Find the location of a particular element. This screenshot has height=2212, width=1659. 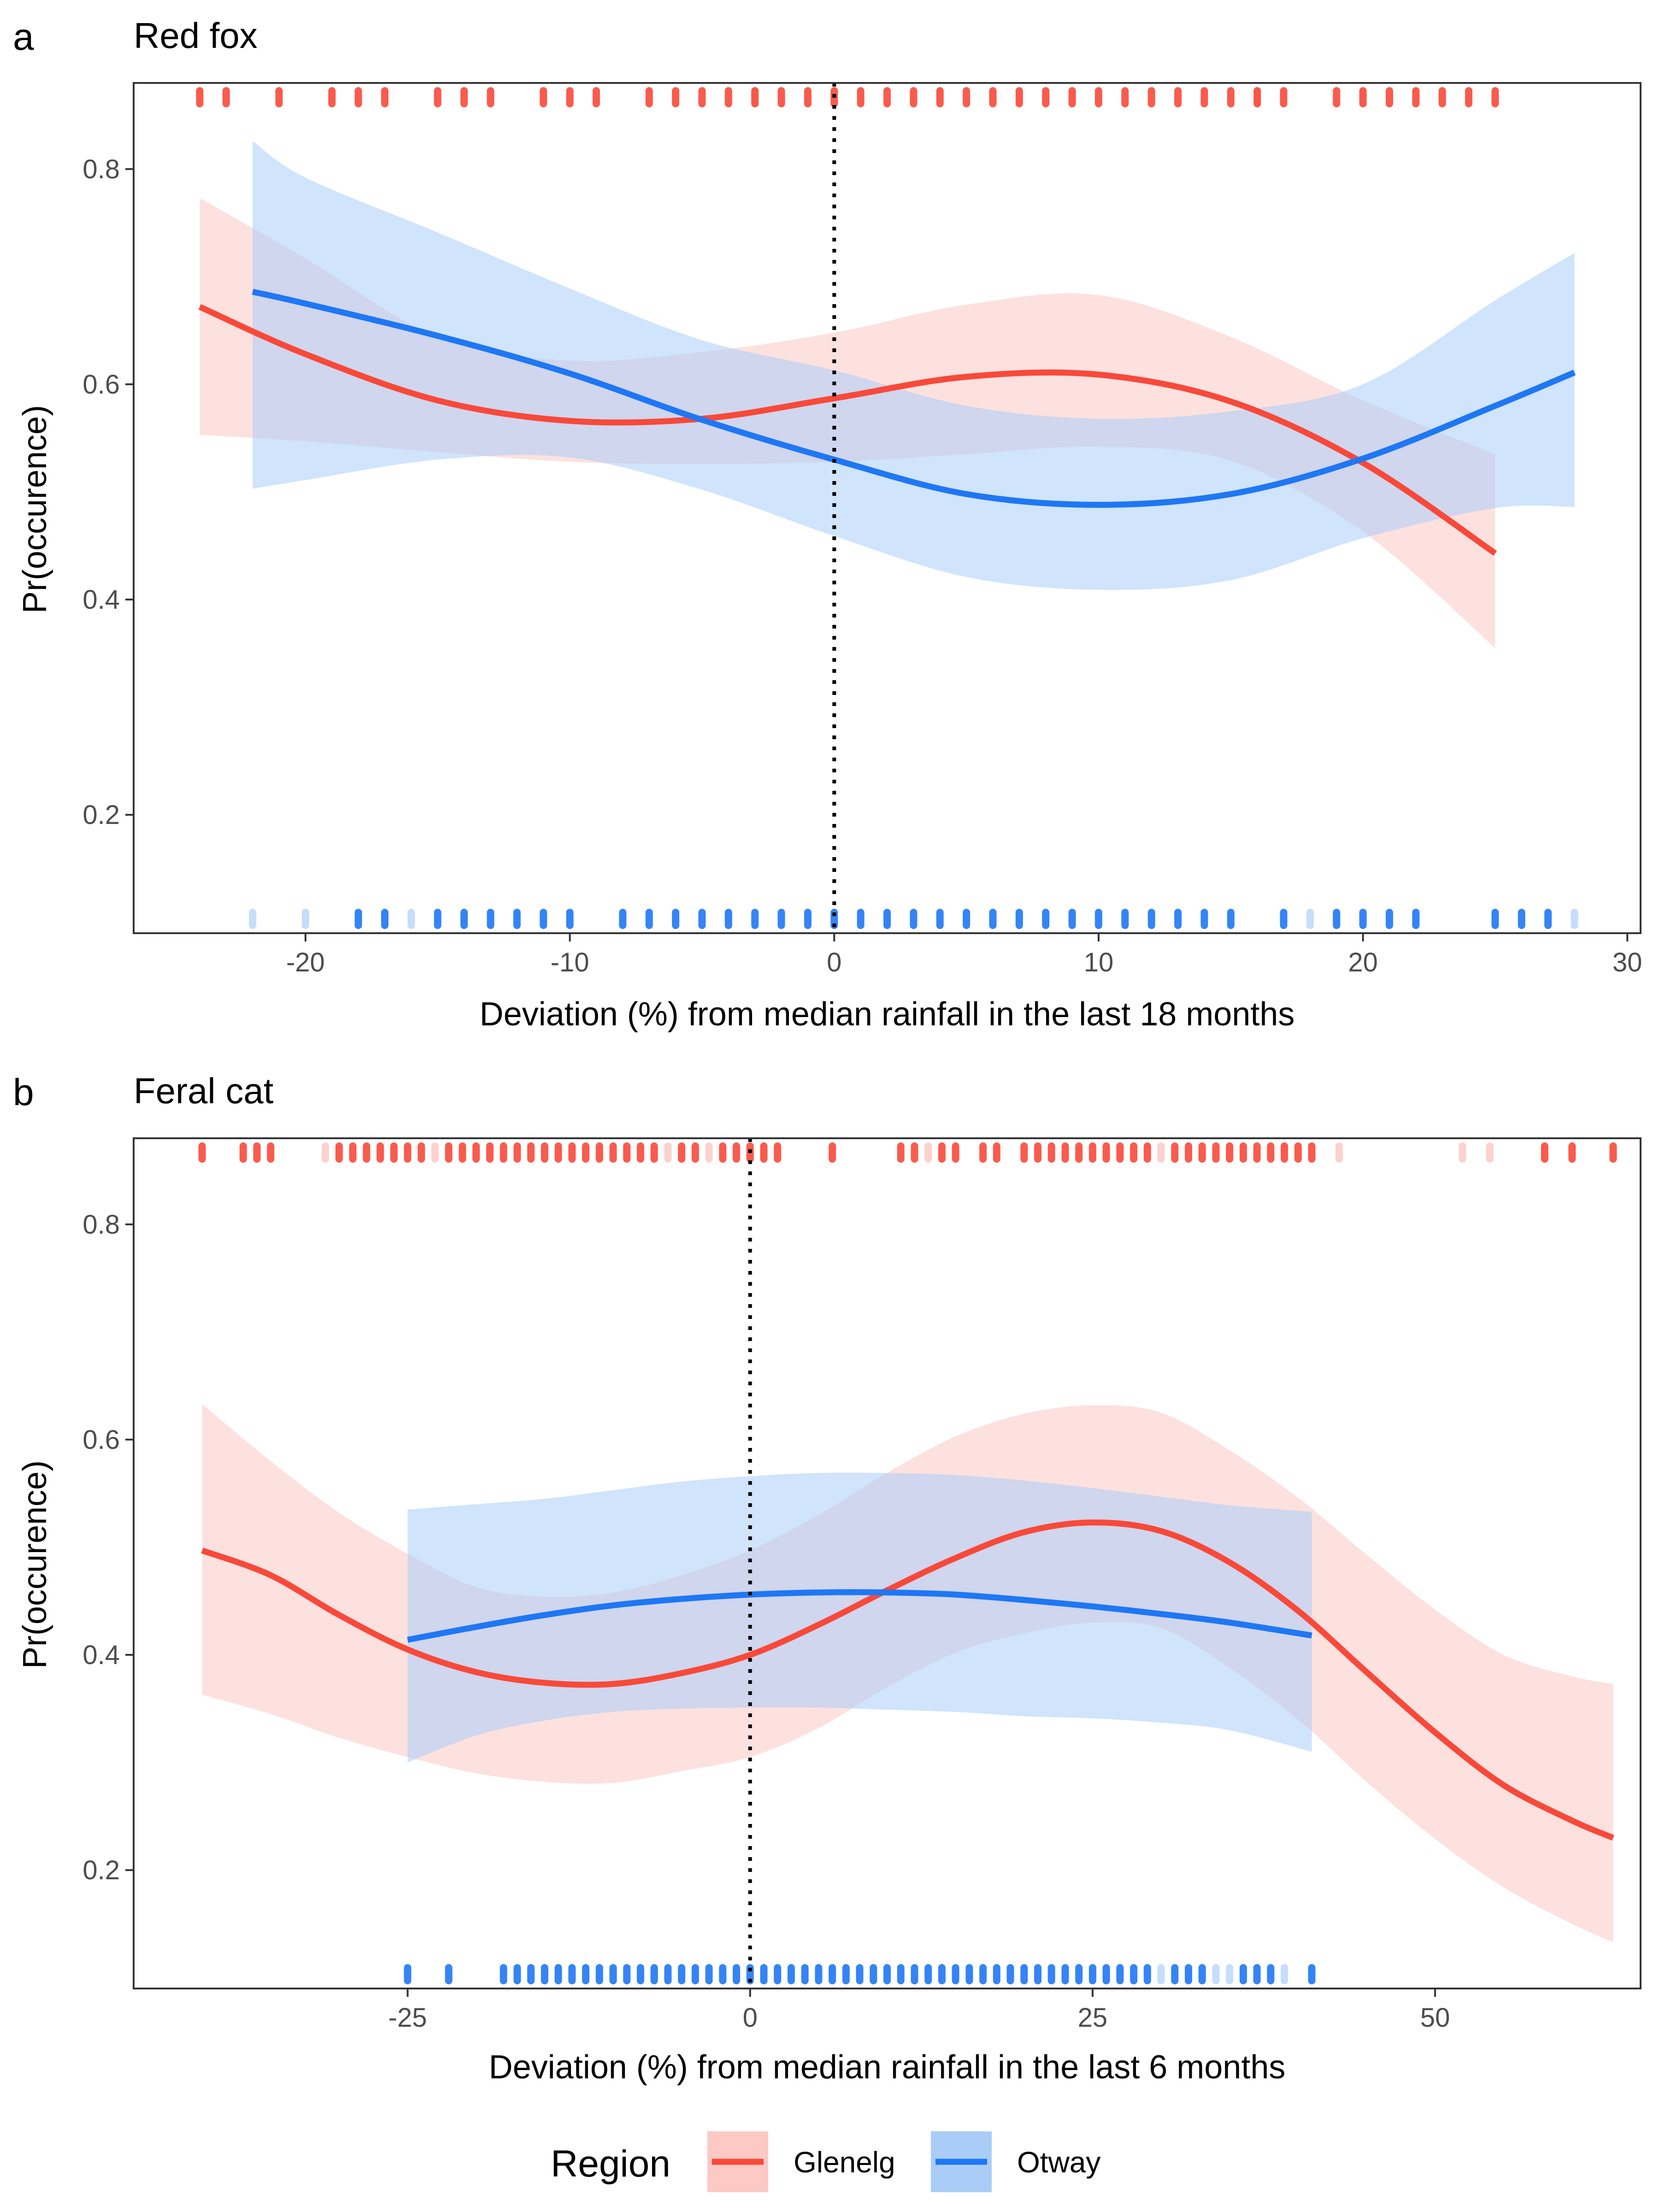

pb-ci-band-otway is located at coordinates (859, 1617).